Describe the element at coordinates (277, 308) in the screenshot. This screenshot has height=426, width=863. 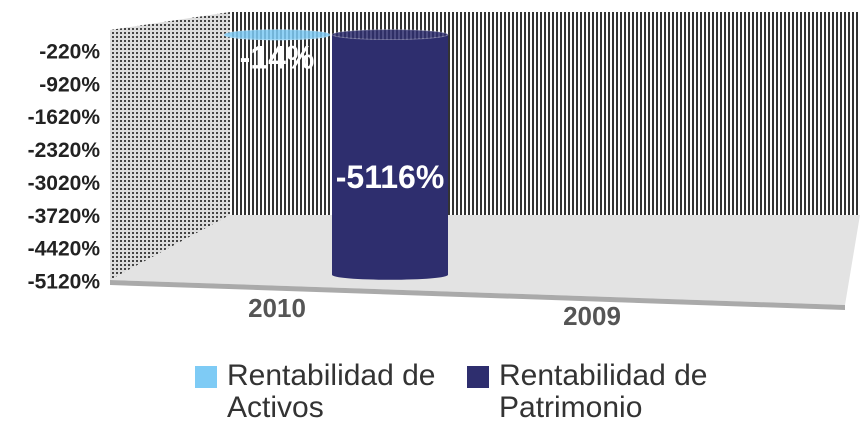
I see `x-tick-label: 2010` at that location.